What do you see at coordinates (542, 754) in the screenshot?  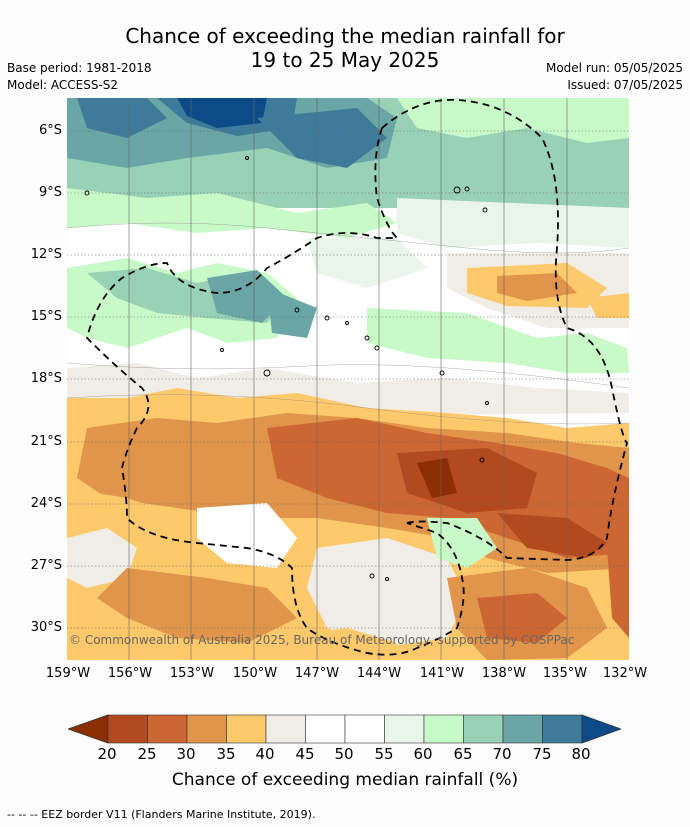 I see `colorbar-tick: 75` at bounding box center [542, 754].